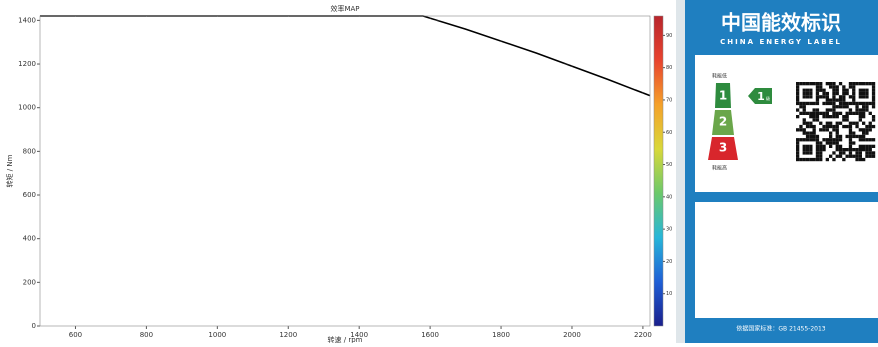 The height and width of the screenshot is (347, 878). I want to click on y-tick-label: 600, so click(29, 195).